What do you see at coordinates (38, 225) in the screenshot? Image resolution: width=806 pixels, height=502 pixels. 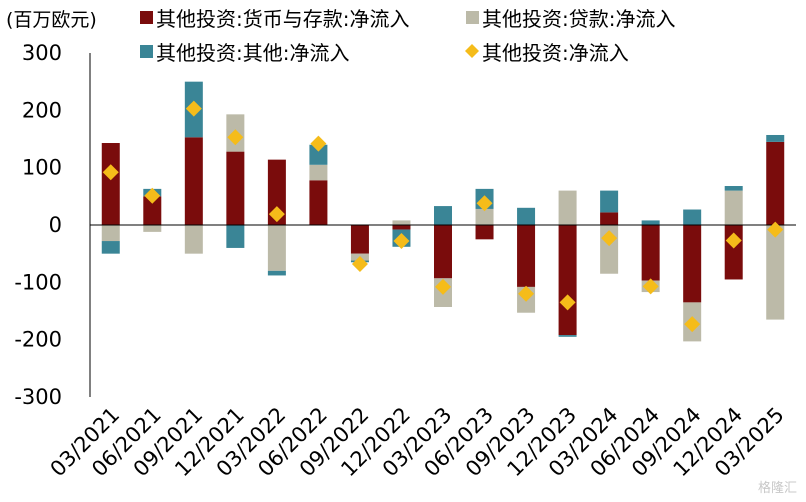 I see `y-axis: 300 200 100 0 -100 -200 -300` at bounding box center [38, 225].